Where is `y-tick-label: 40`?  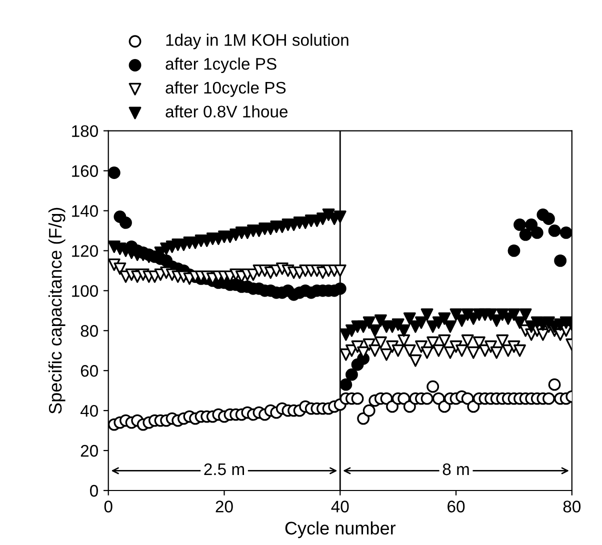 y-tick-label: 40 is located at coordinates (89, 410).